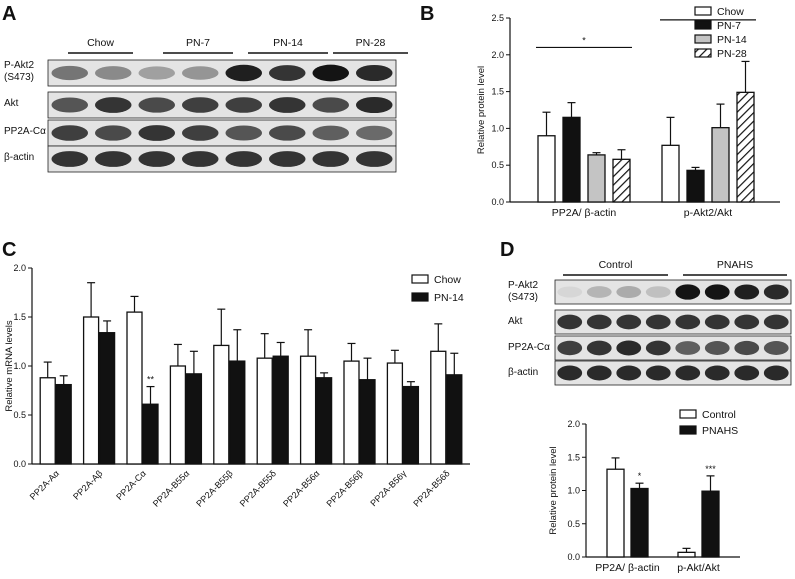  I want to click on panel-letter-d: D, so click(507, 250).